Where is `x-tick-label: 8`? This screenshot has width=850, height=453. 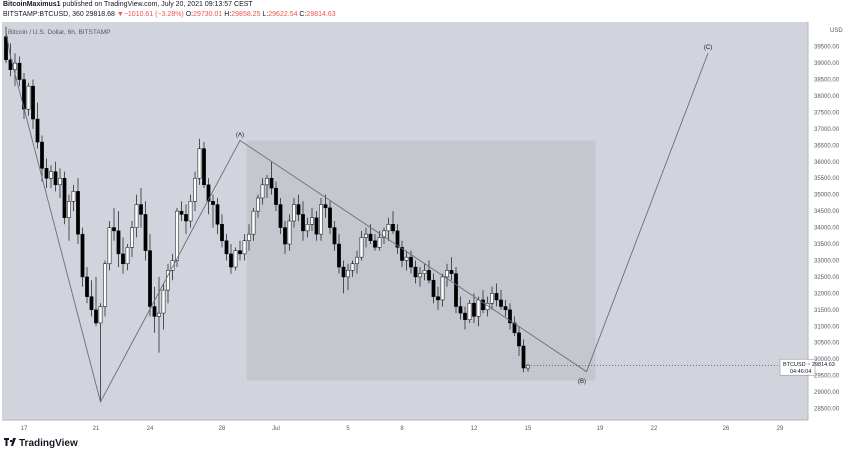
x-tick-label: 8 is located at coordinates (402, 429).